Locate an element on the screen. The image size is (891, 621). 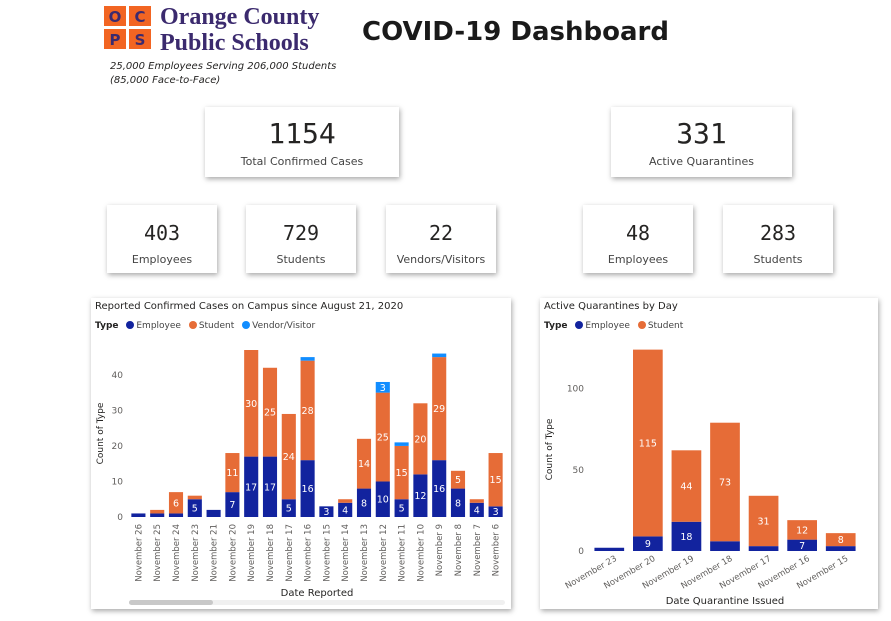
x-tick-label: November 7 is located at coordinates (478, 550).